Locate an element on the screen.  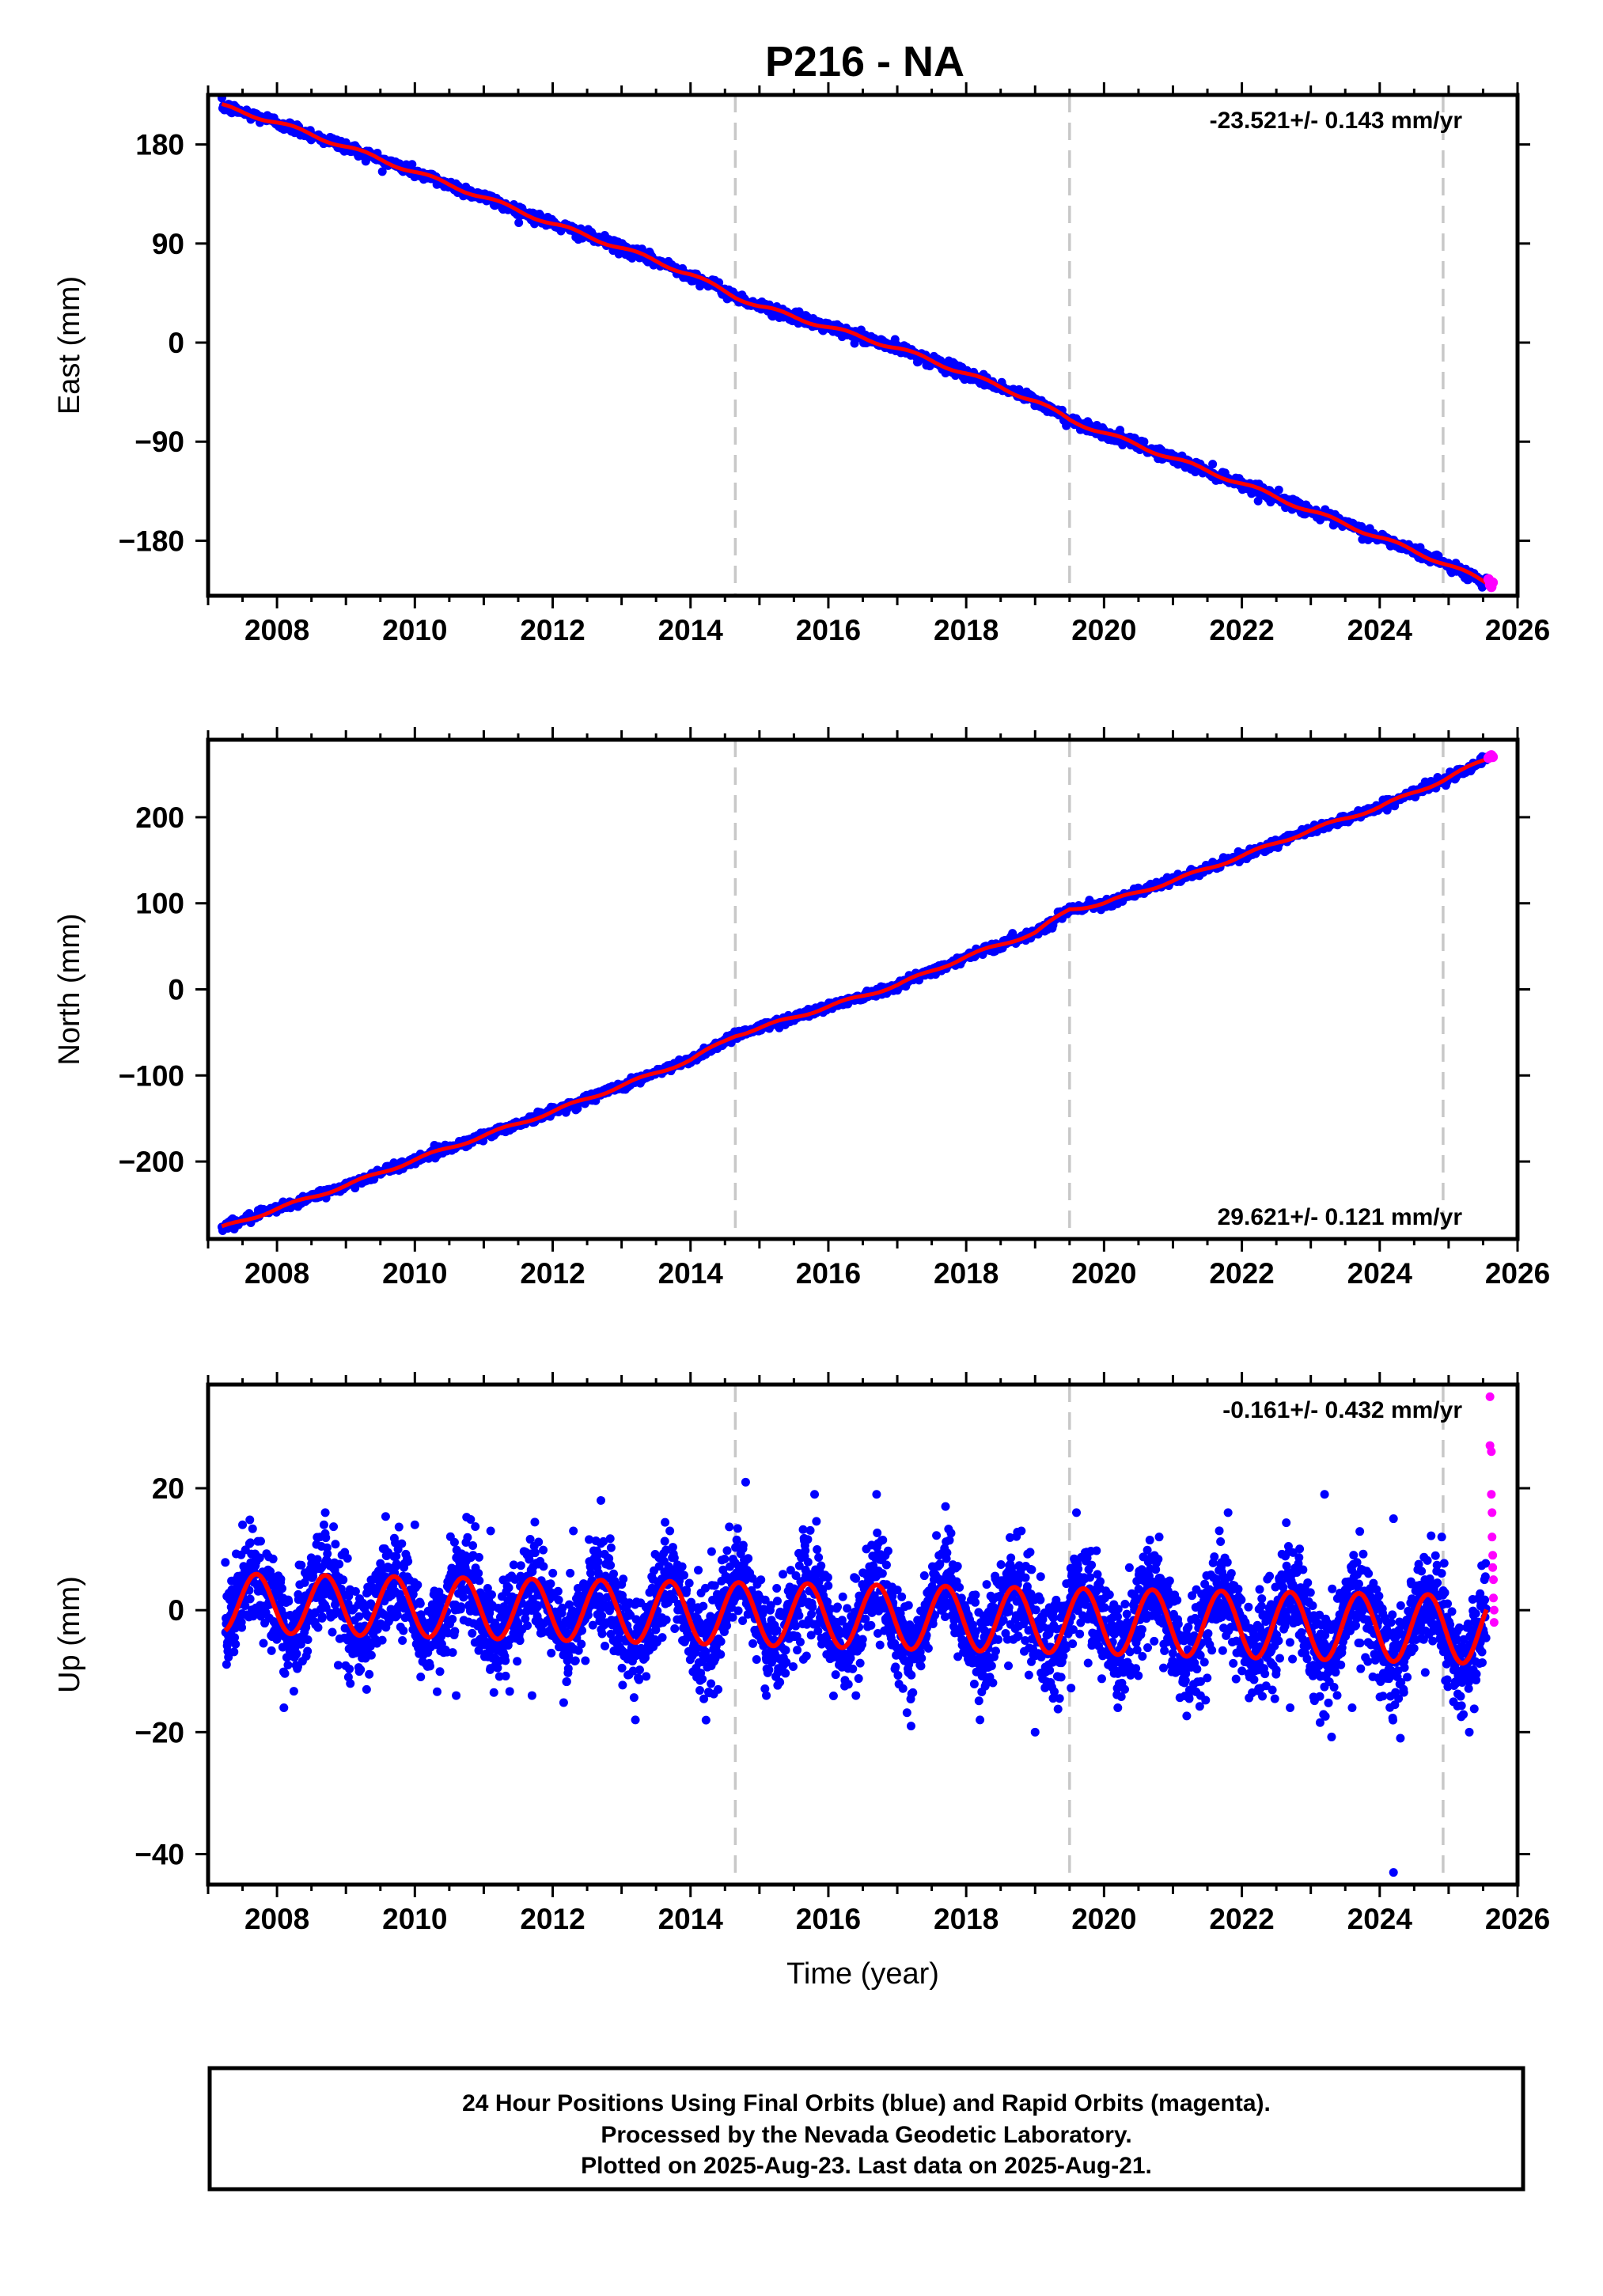
x-tick-label: 2022 is located at coordinates (1241, 630).